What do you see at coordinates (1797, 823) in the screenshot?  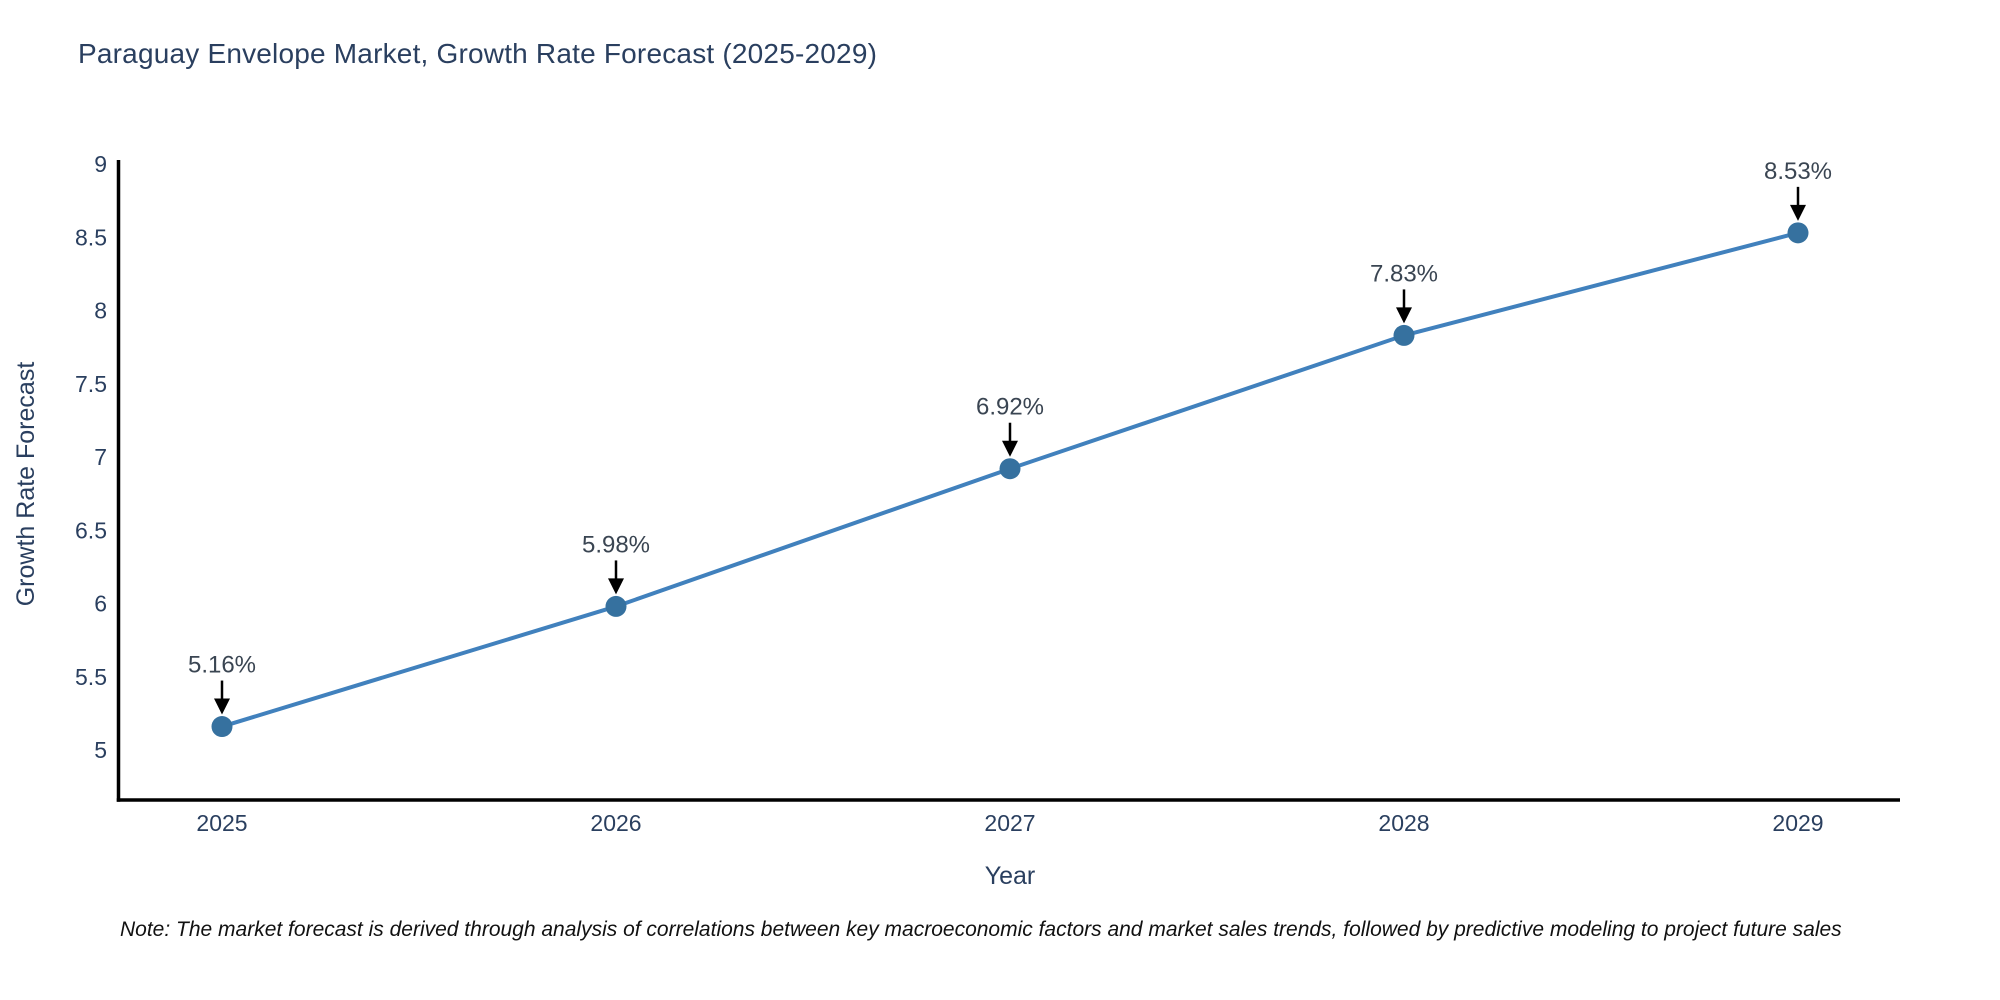 I see `x-tick-label: 2029` at bounding box center [1797, 823].